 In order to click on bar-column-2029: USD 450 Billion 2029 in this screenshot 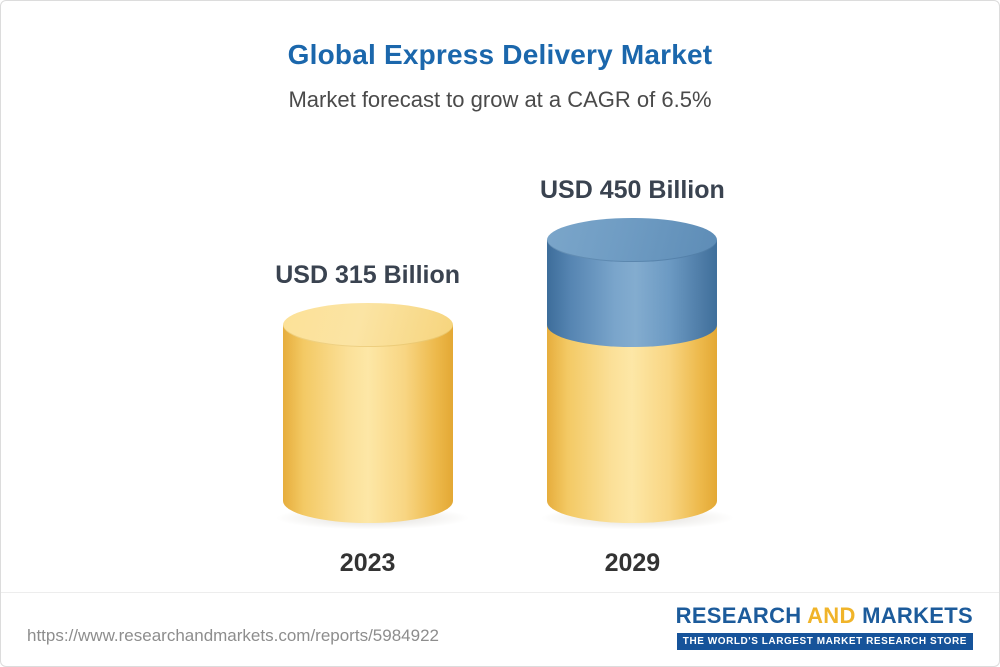, I will do `click(637, 377)`.